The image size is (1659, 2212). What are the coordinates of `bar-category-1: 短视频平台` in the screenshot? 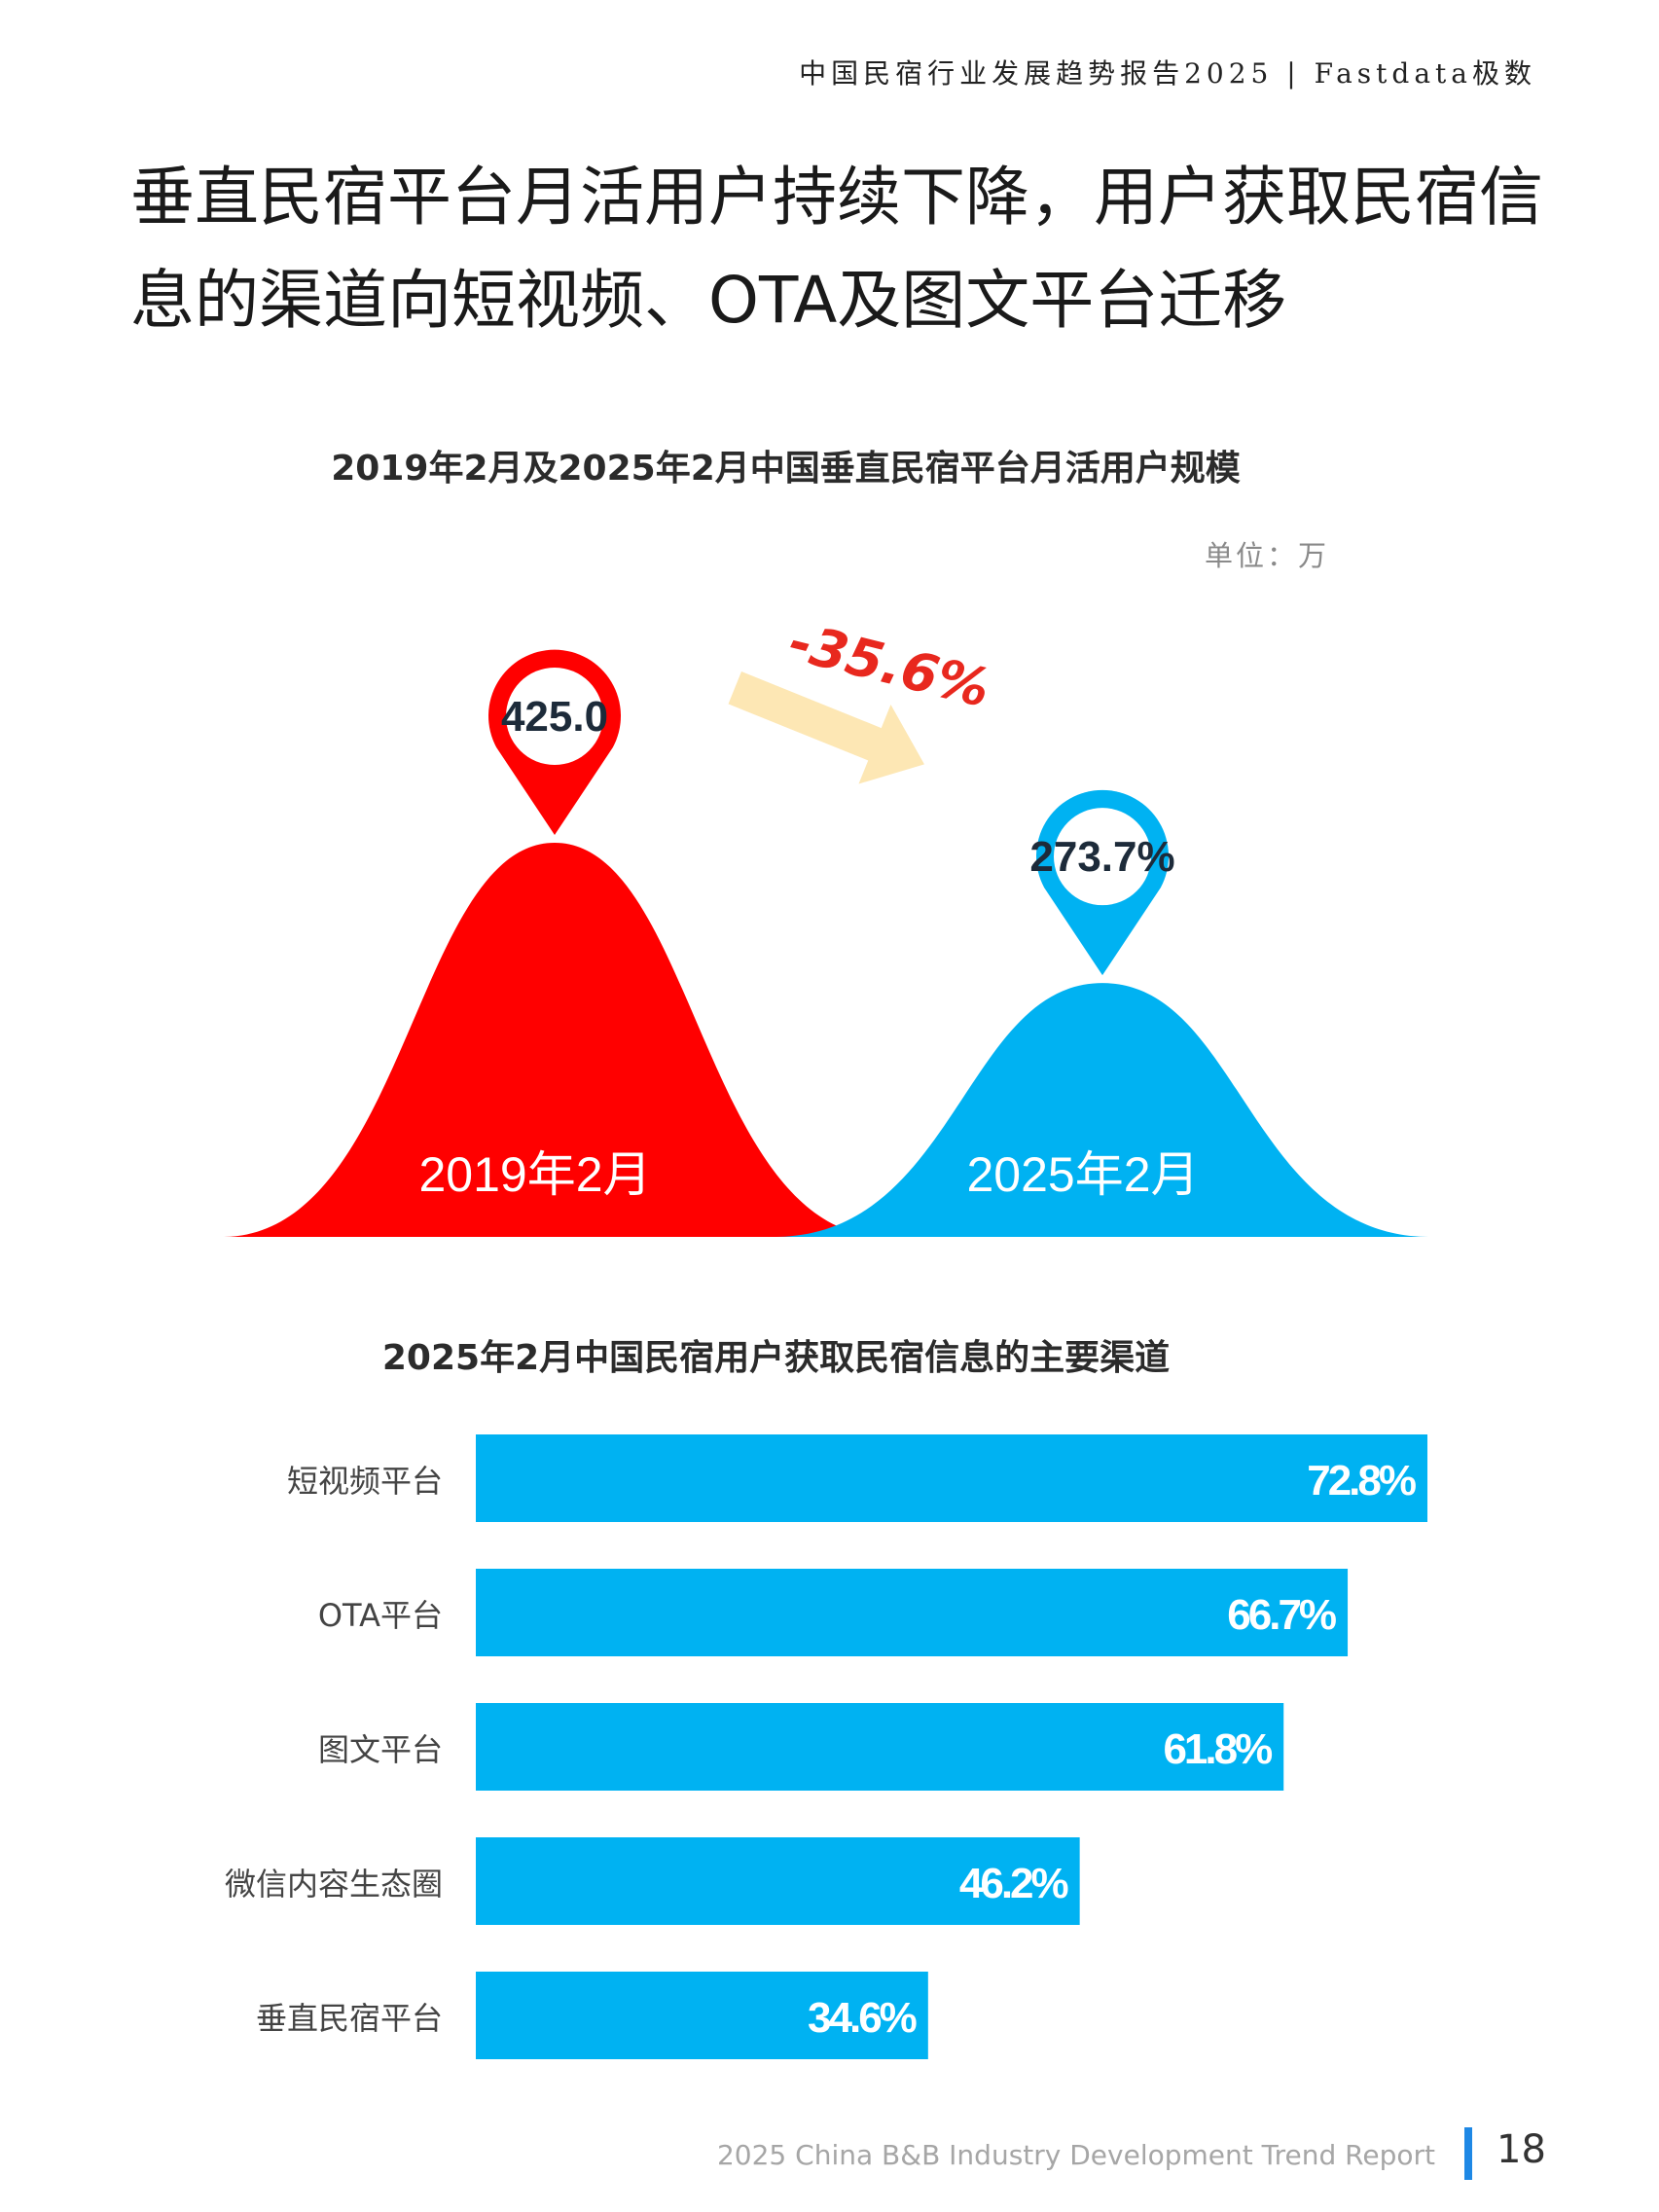 It's located at (365, 1481).